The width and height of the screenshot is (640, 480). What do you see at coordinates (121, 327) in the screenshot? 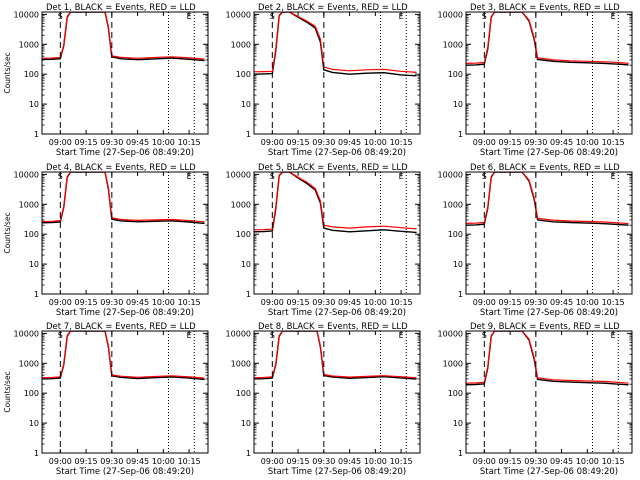
I see `chart-title: Det 7, BLACK = Events, RED = LLD` at bounding box center [121, 327].